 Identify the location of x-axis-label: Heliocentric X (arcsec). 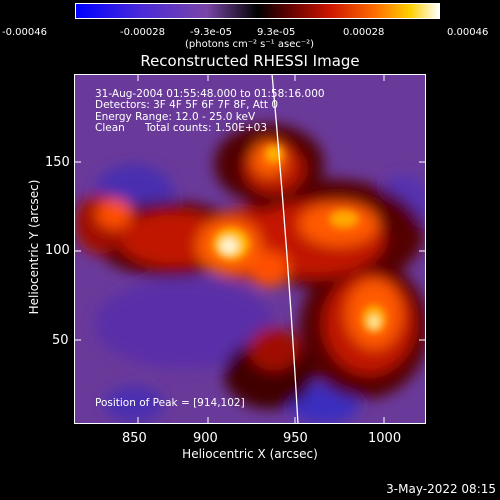
(250, 454).